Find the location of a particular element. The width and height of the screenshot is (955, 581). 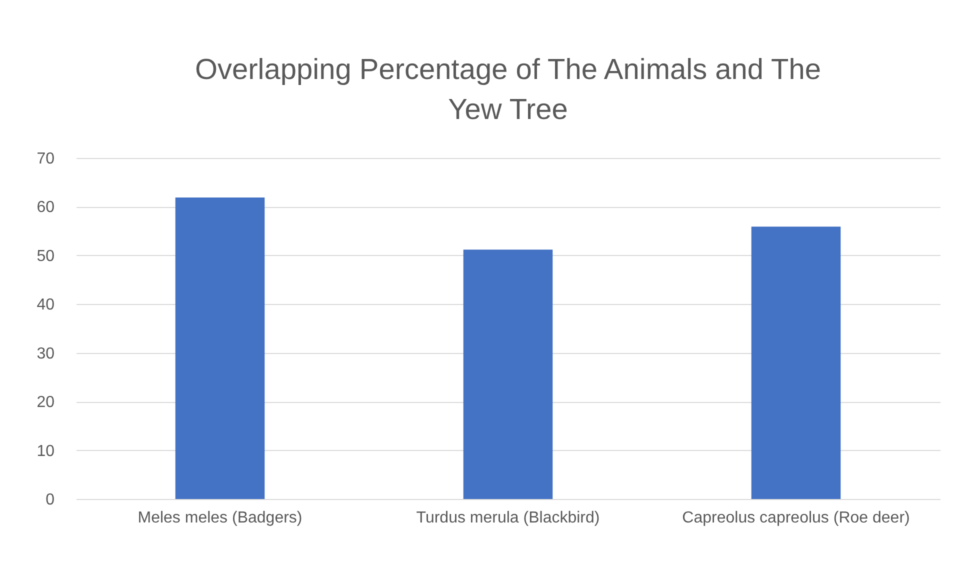

y-tick-label: 20 is located at coordinates (45, 403).